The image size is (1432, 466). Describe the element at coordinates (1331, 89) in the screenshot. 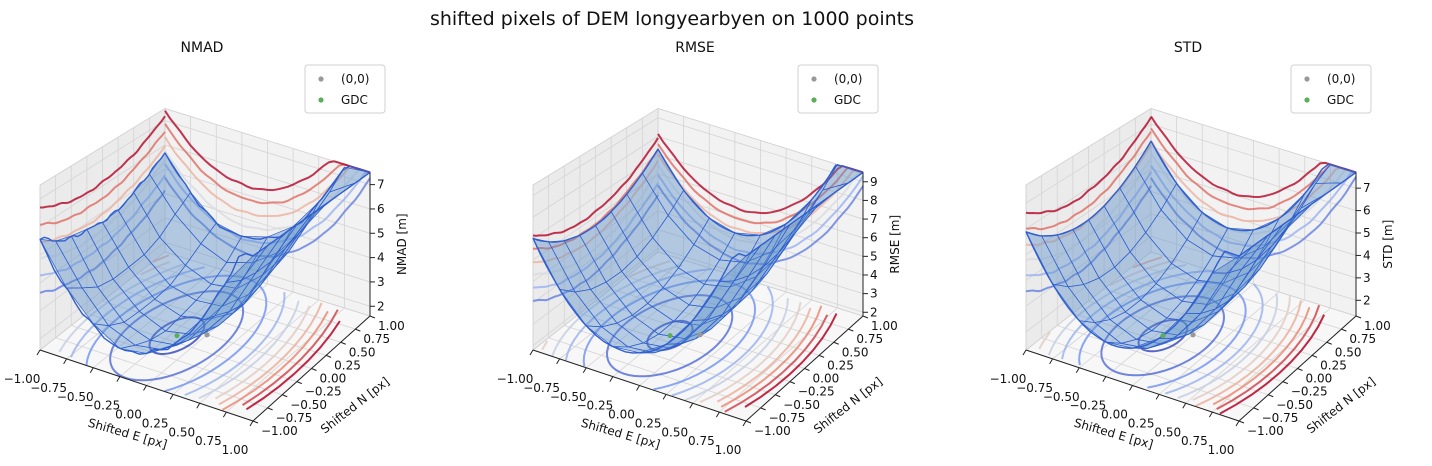

I see `std-legend-frame` at that location.